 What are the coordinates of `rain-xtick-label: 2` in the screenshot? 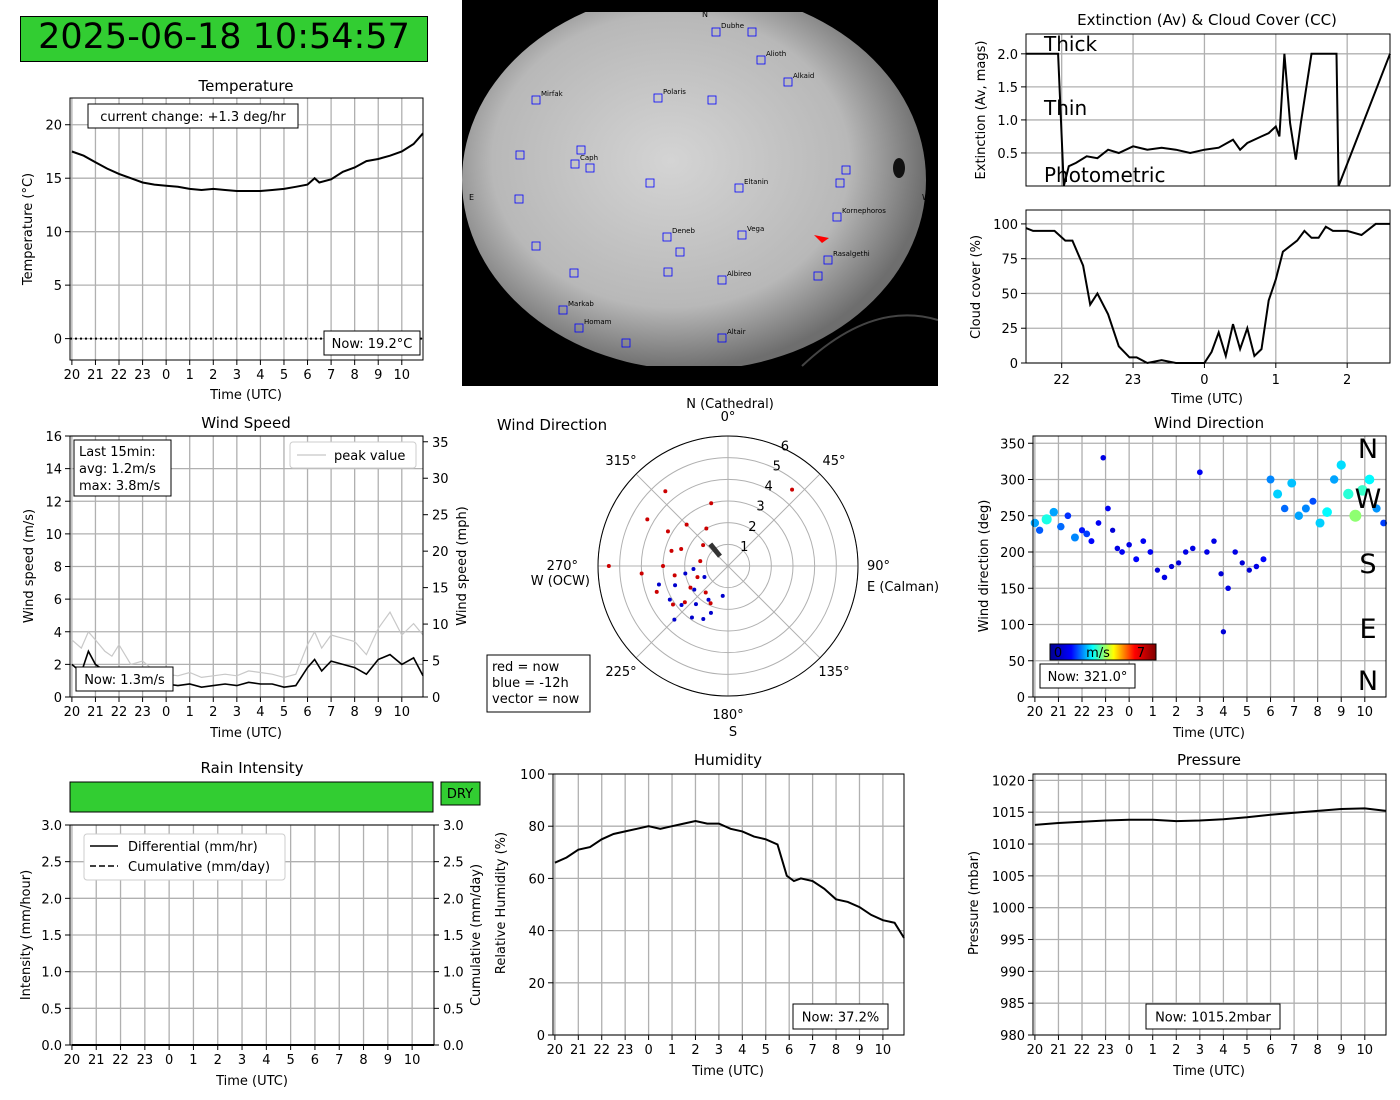 It's located at (218, 1060).